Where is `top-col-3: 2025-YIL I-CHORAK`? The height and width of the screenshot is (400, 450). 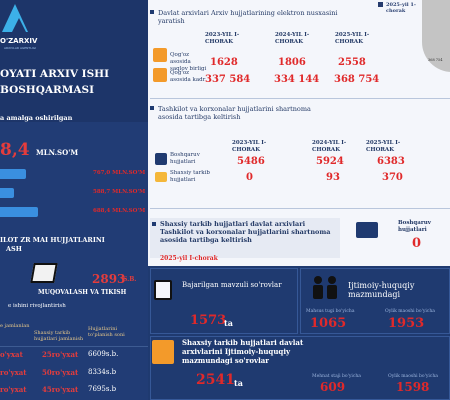 top-col-3: 2025-YIL I-CHORAK is located at coordinates (352, 38).